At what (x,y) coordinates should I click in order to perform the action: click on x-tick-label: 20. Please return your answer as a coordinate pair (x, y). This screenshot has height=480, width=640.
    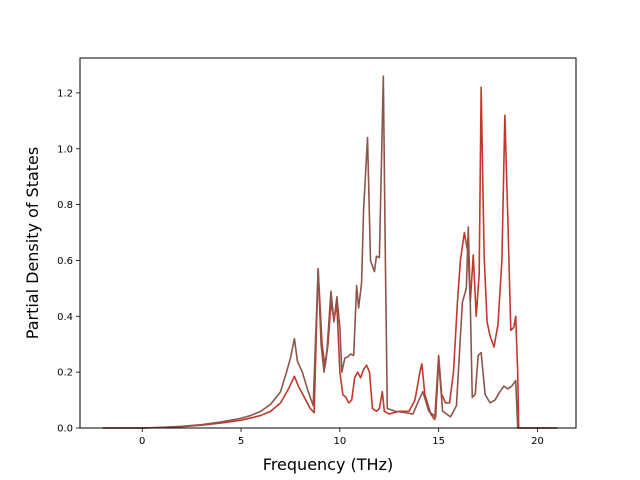
    Looking at the image, I should click on (537, 441).